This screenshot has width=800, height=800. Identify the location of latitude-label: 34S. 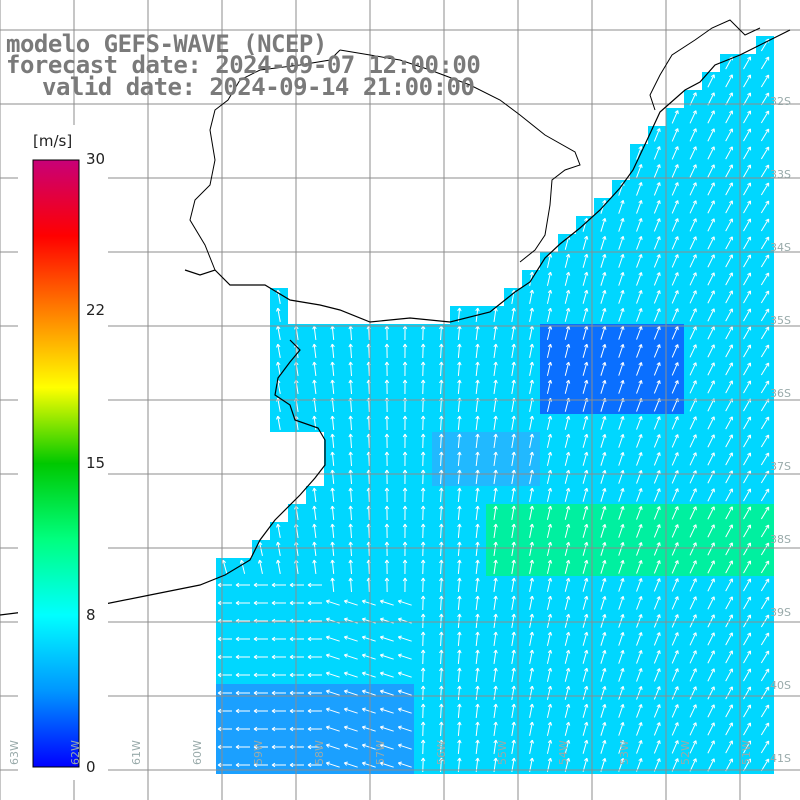
(780, 247).